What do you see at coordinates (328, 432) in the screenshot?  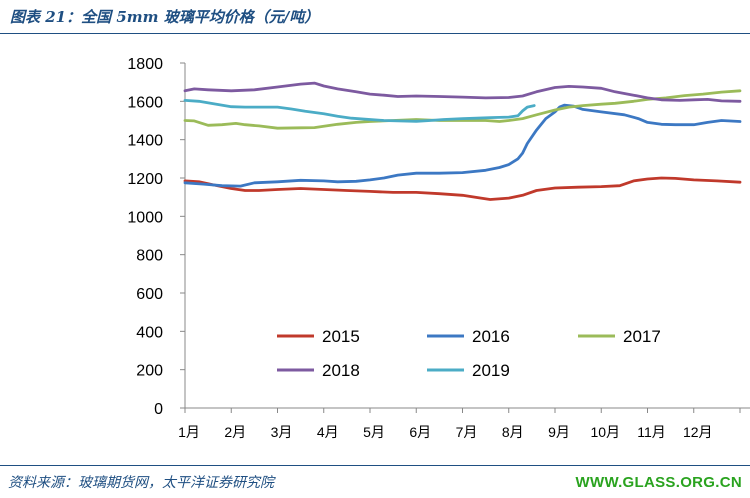 I see `x-tick-label: 4月` at bounding box center [328, 432].